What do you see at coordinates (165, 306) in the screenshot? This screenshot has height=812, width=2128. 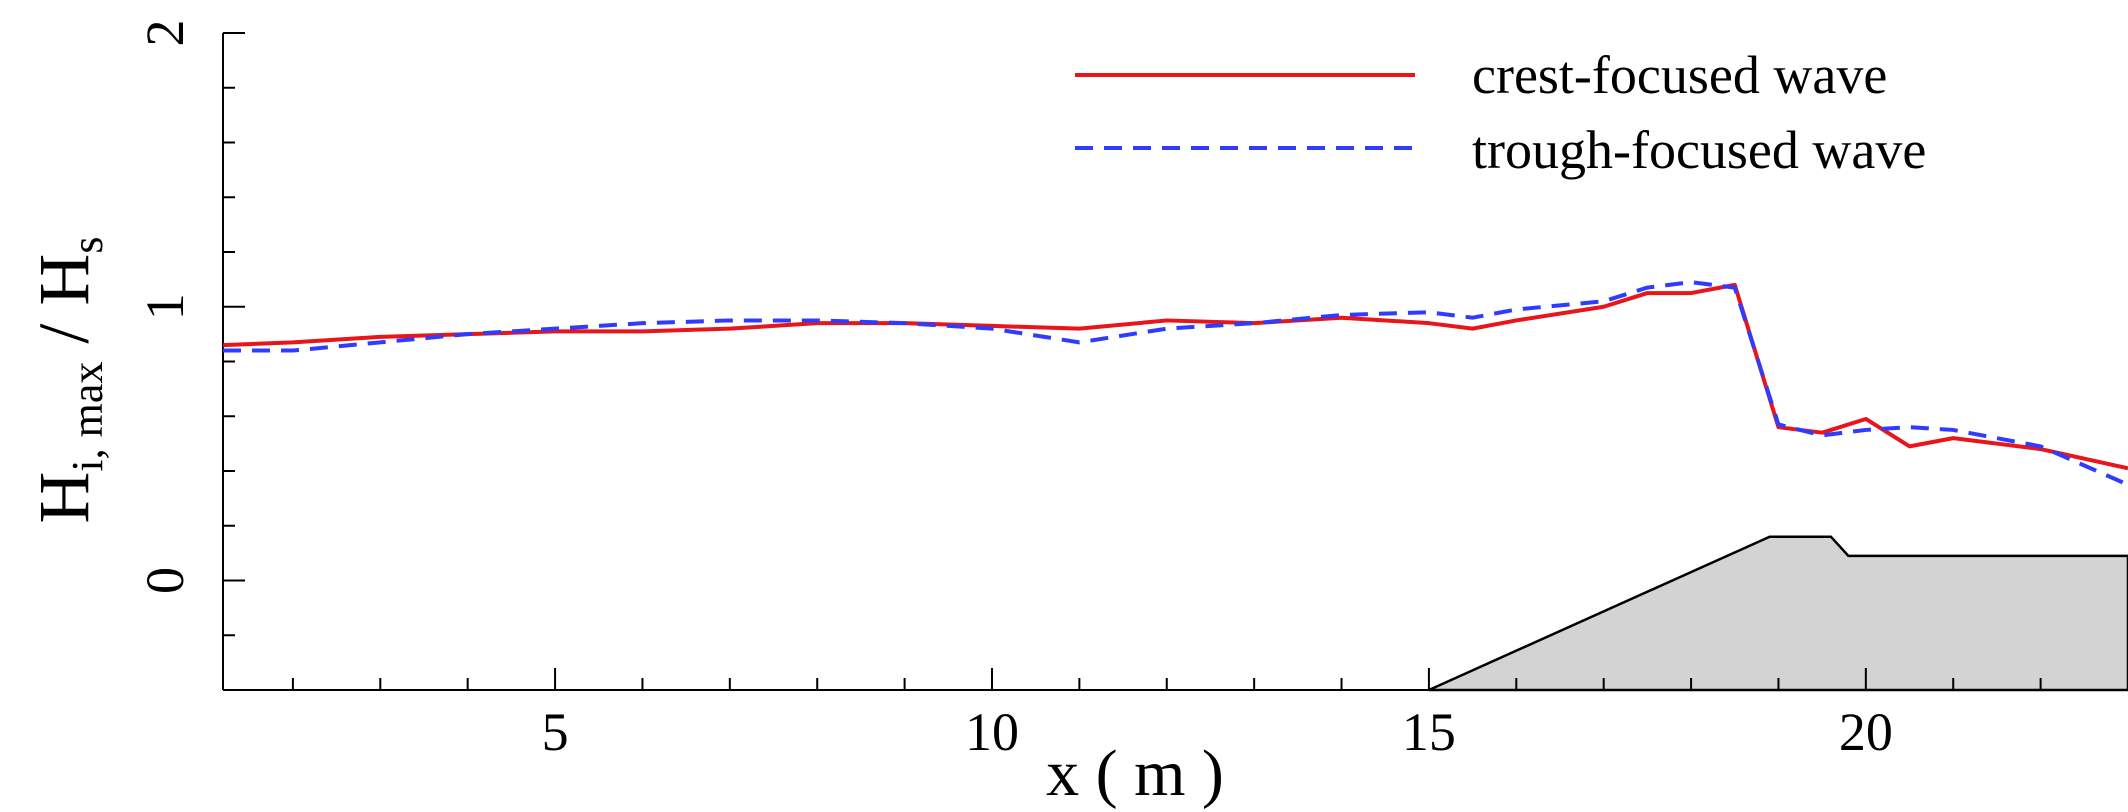 I see `y-tick-label: 1` at bounding box center [165, 306].